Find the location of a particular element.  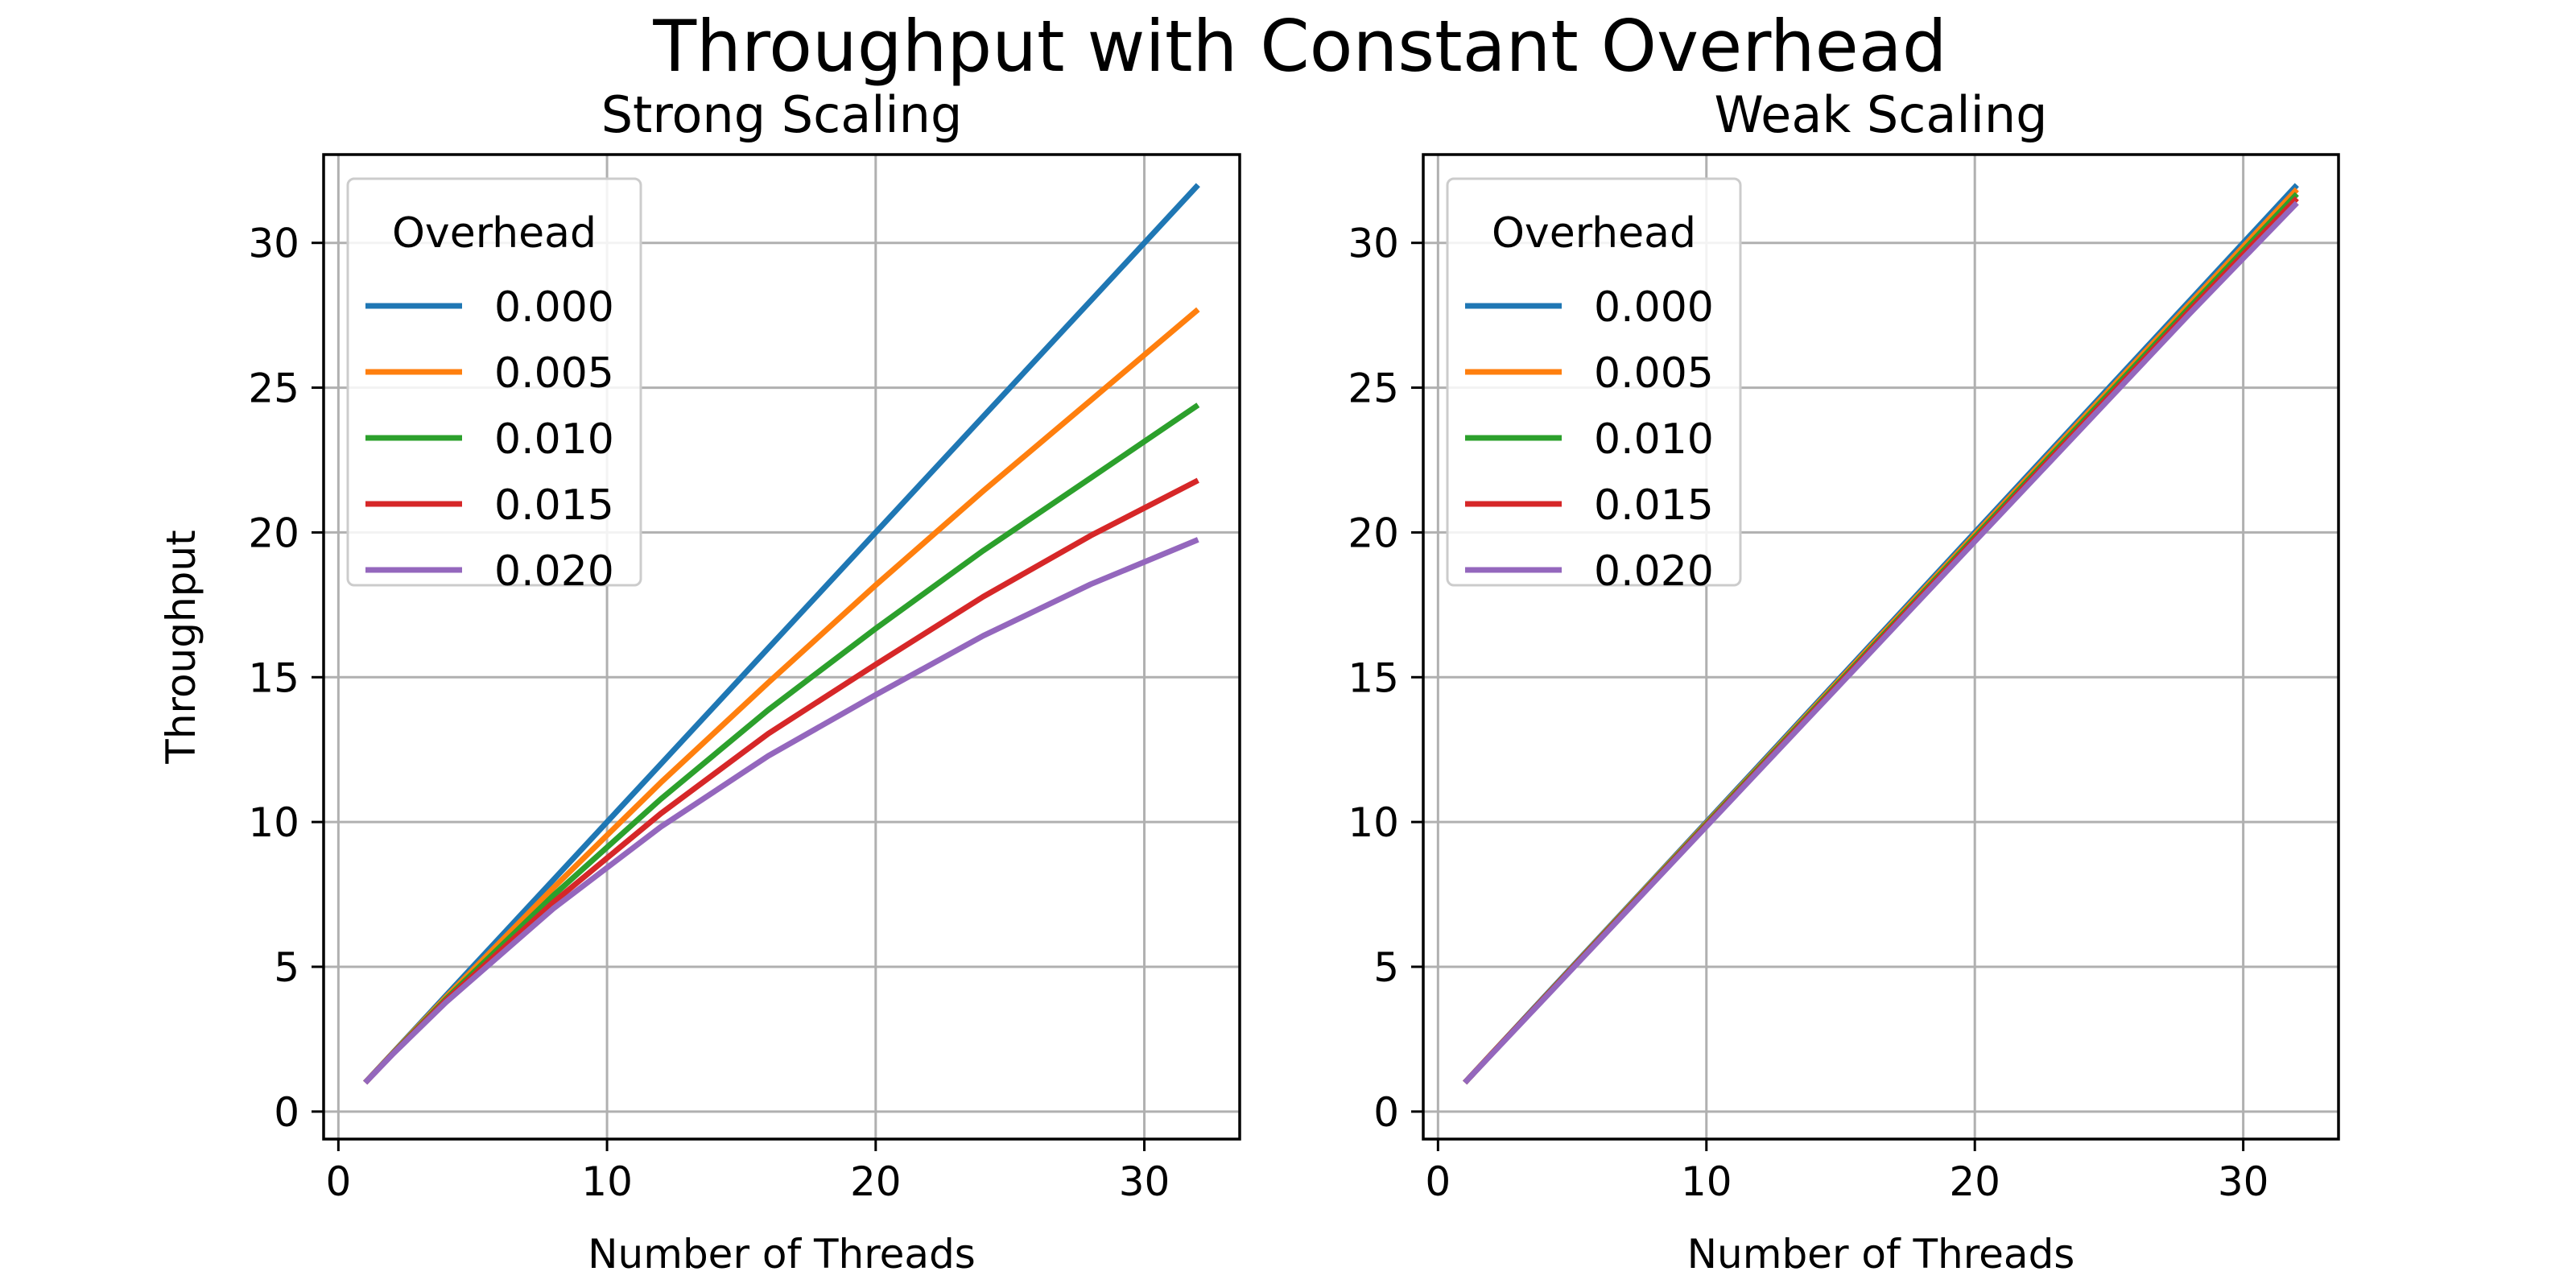

series-line-0.020 is located at coordinates (781, 811).